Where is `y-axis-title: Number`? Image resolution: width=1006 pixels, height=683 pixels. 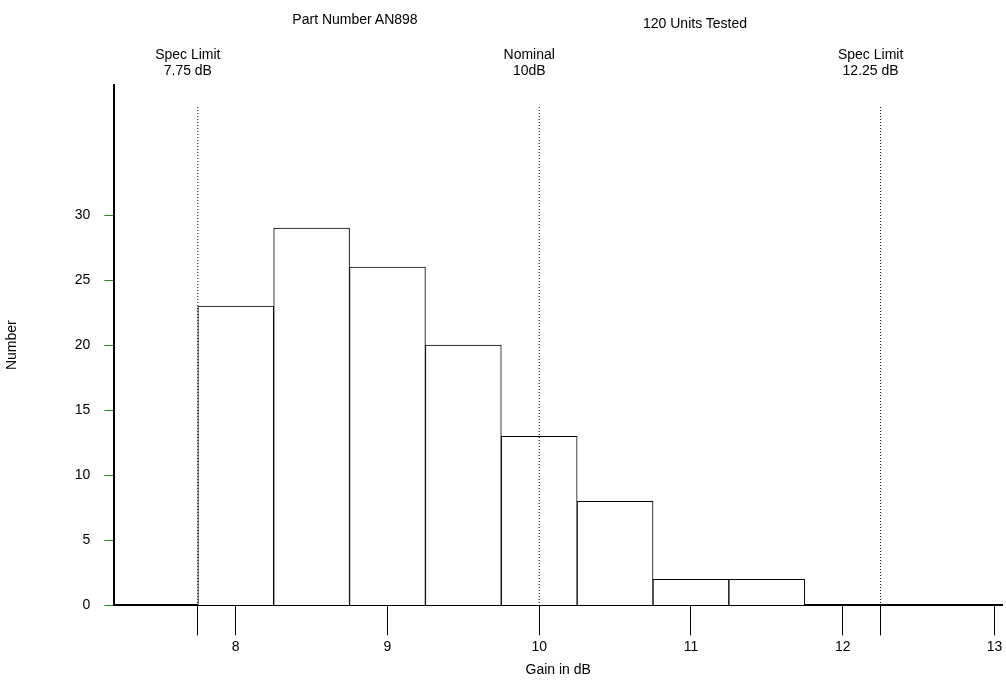 y-axis-title: Number is located at coordinates (11, 345).